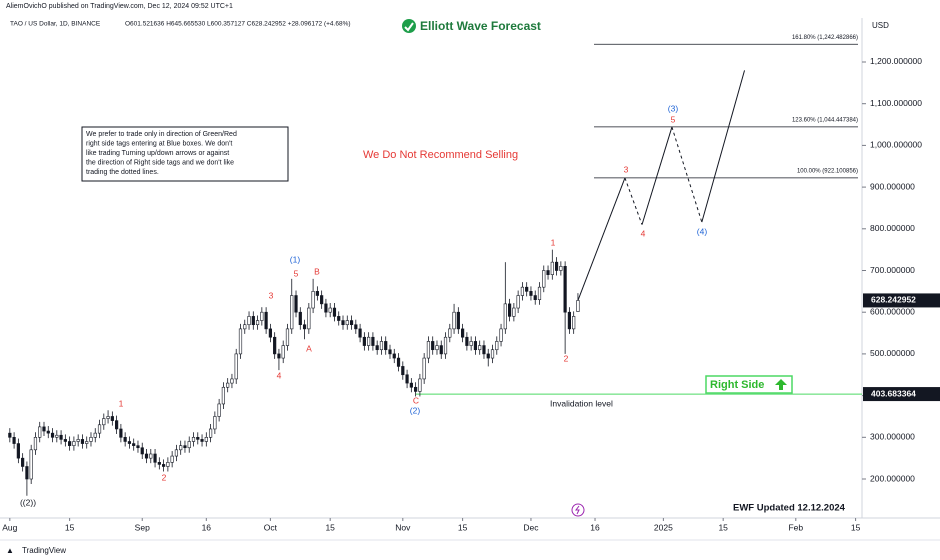 The image size is (940, 560). I want to click on note-box, so click(185, 154).